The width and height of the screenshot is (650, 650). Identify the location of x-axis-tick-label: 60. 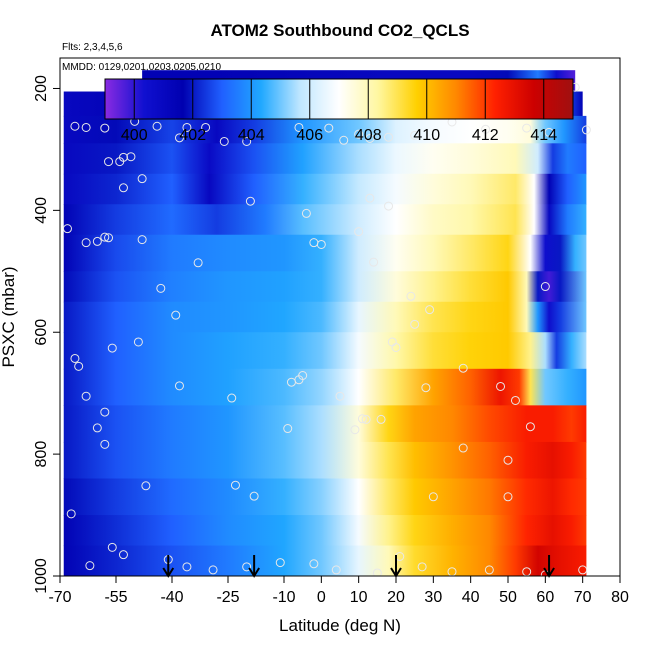
(545, 597).